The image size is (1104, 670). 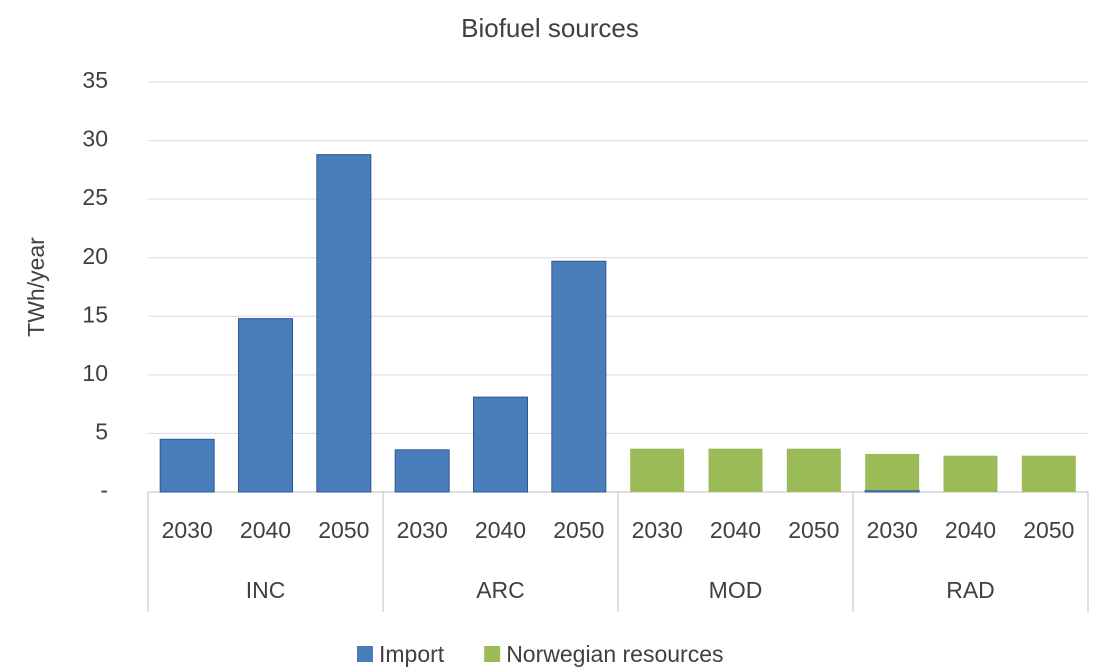 What do you see at coordinates (95, 373) in the screenshot?
I see `y-tick-label: 10` at bounding box center [95, 373].